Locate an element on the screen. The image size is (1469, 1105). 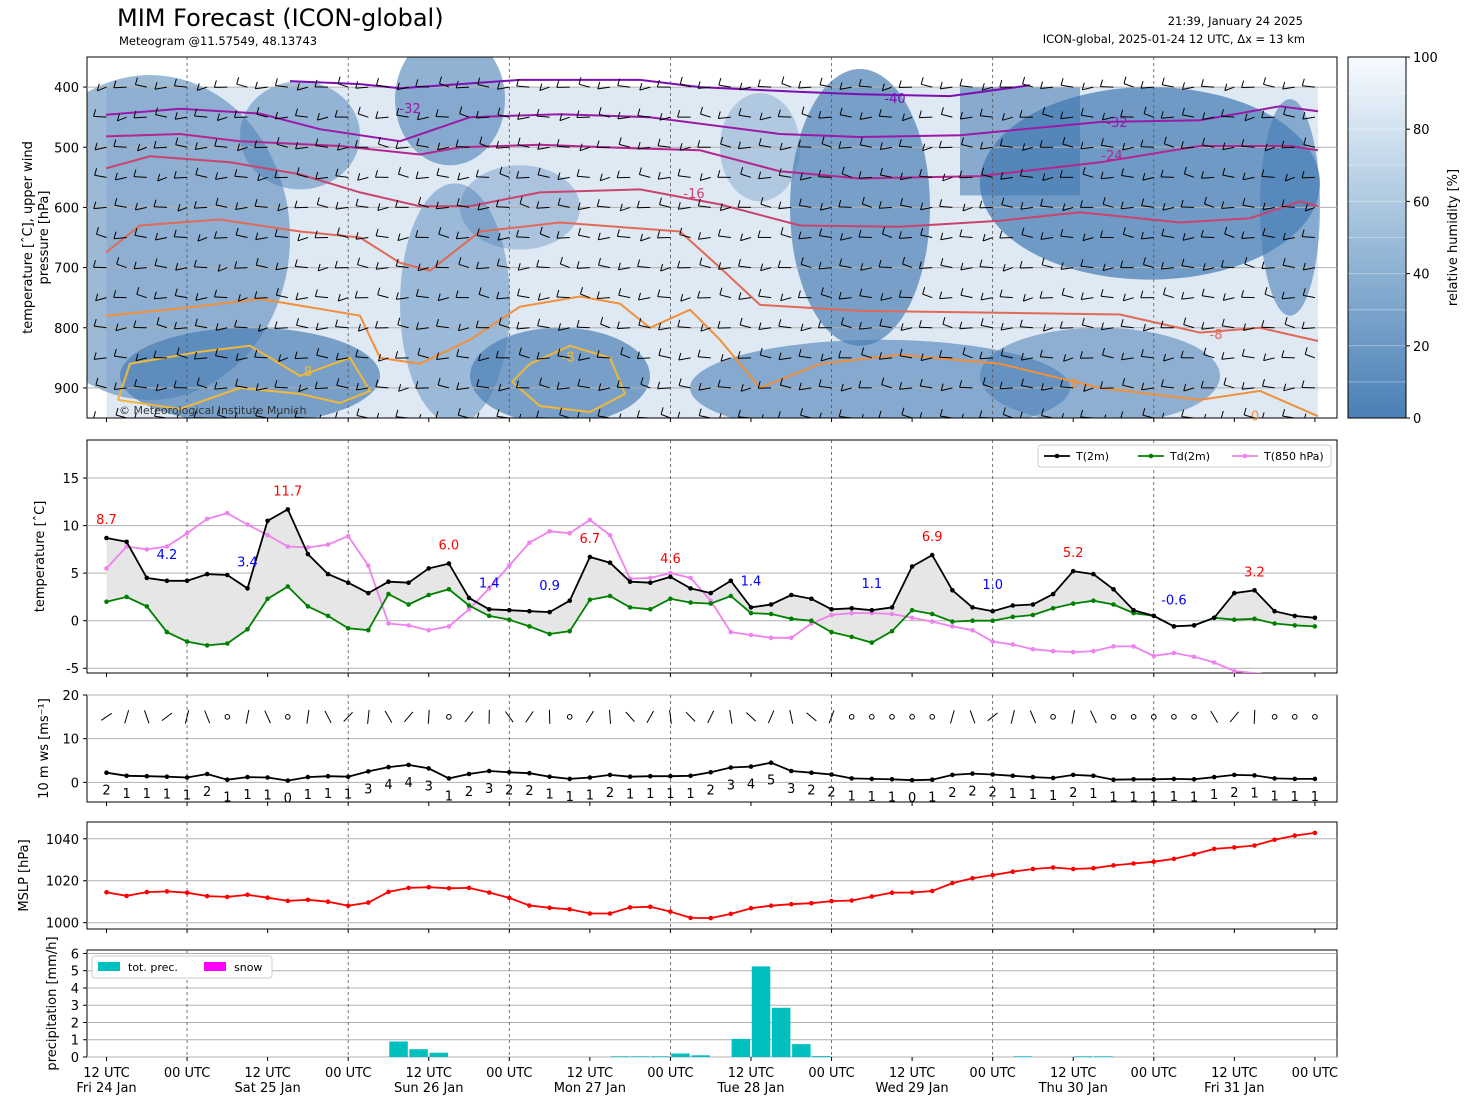
date-label: Tue 28 Jan is located at coordinates (750, 1088).